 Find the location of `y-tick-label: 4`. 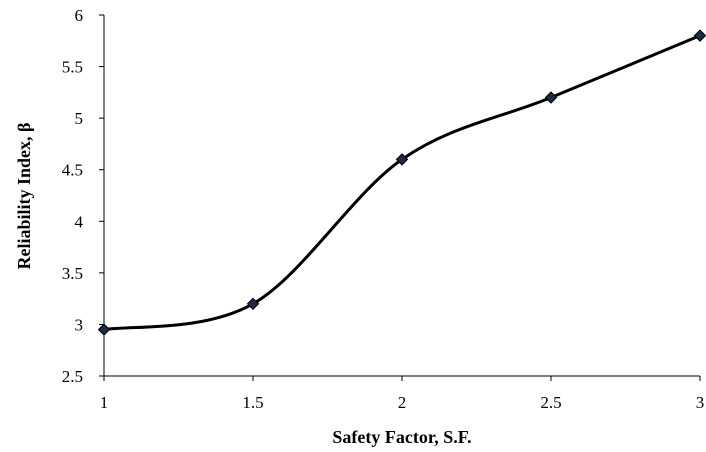

y-tick-label: 4 is located at coordinates (79, 221).